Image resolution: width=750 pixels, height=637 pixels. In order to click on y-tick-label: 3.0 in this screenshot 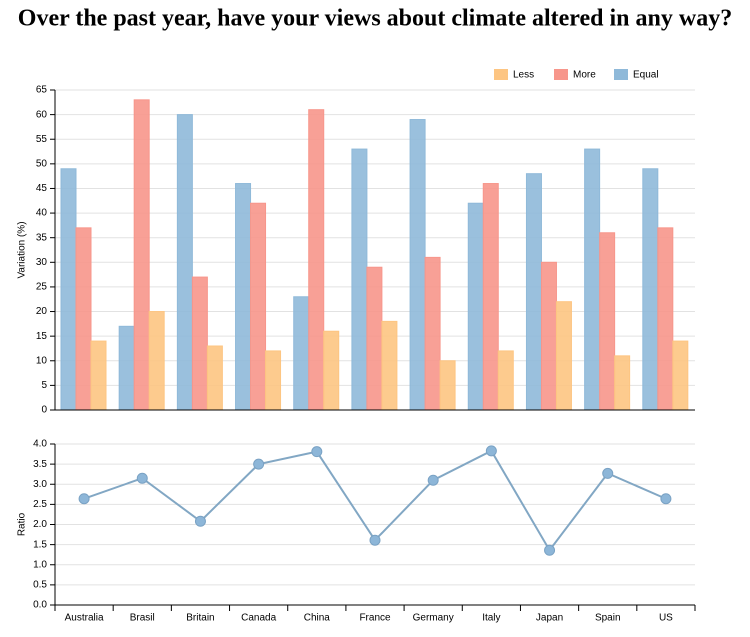, I will do `click(40, 484)`.